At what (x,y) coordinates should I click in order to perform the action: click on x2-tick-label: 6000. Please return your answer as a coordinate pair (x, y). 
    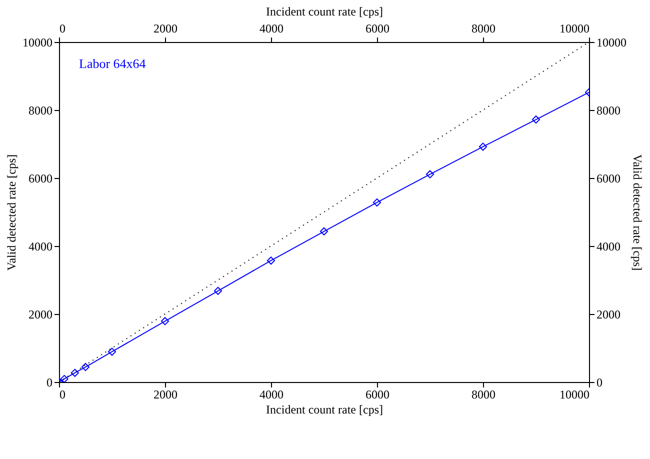
    Looking at the image, I should click on (378, 29).